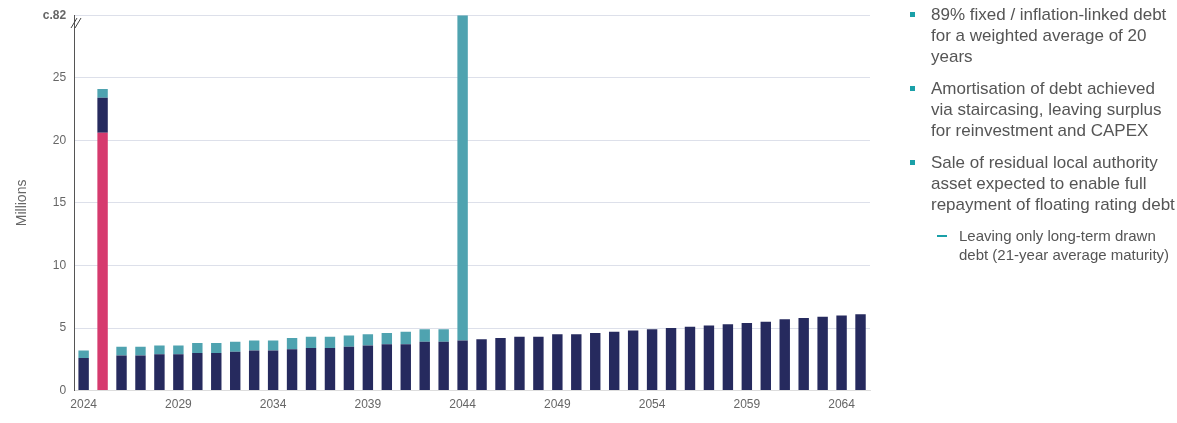 The width and height of the screenshot is (1177, 423). What do you see at coordinates (652, 404) in the screenshot?
I see `x-tick-label: 2054` at bounding box center [652, 404].